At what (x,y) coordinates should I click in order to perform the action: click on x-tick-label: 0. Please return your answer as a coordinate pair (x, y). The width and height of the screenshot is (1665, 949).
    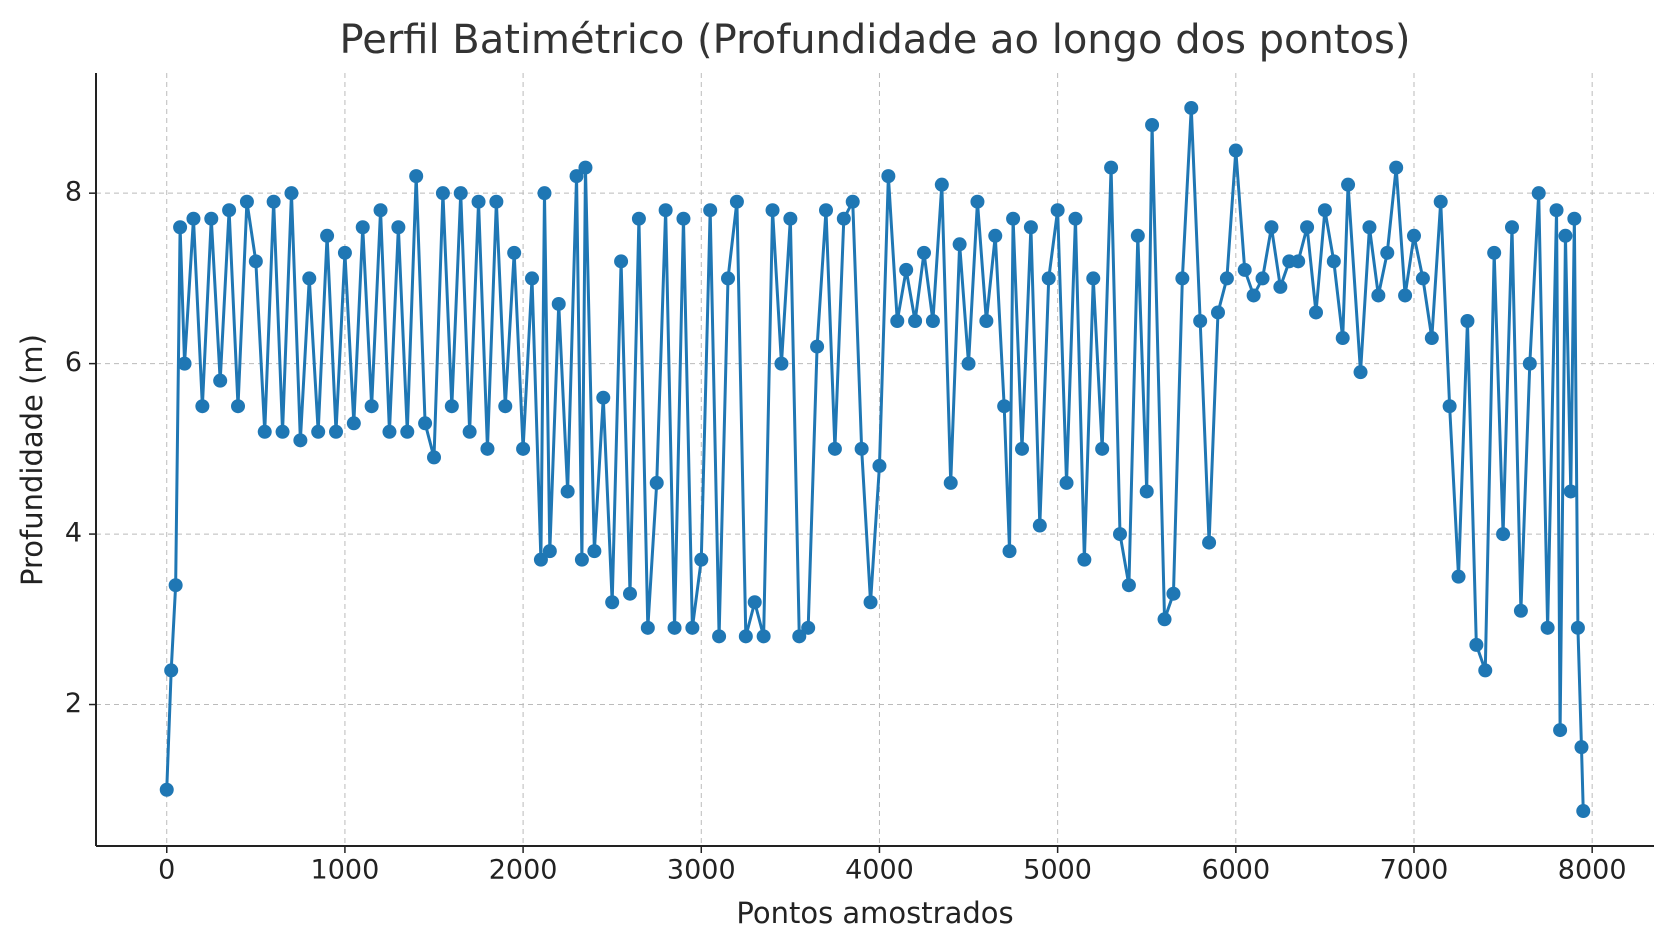
    Looking at the image, I should click on (166, 870).